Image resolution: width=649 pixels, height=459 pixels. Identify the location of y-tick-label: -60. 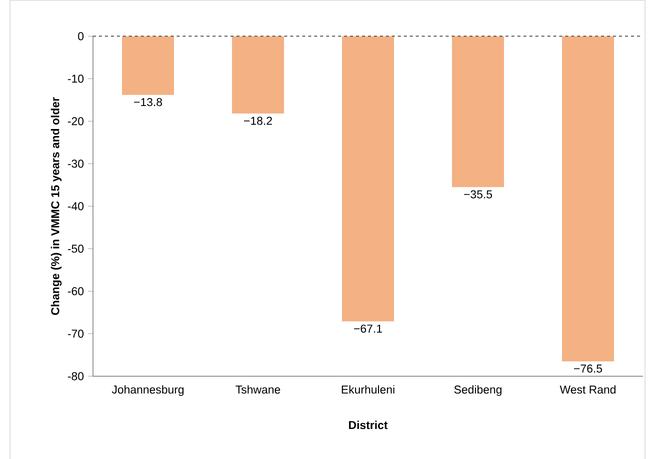
(76, 291).